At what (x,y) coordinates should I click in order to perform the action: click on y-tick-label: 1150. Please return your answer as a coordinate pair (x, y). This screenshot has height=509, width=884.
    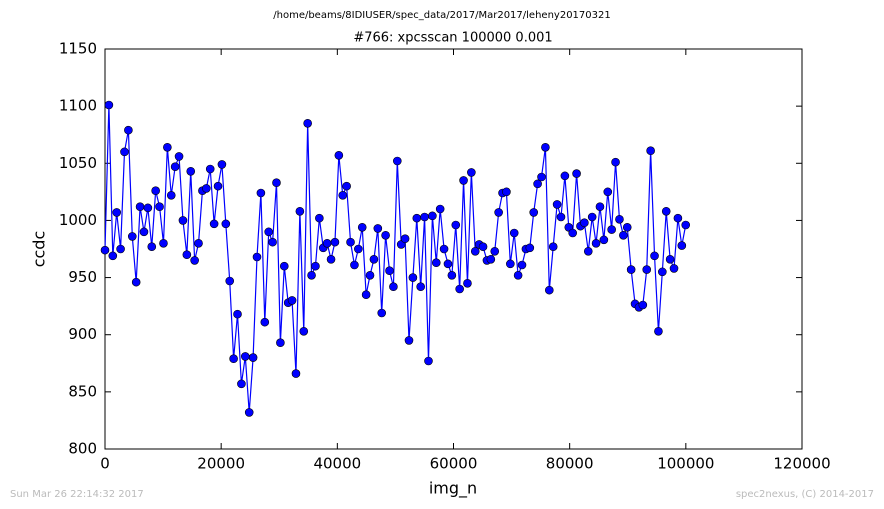
    Looking at the image, I should click on (78, 49).